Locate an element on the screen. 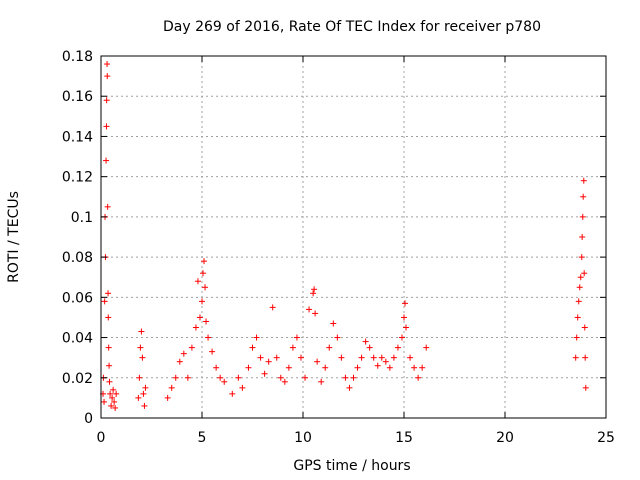 The height and width of the screenshot is (480, 640). y-tick-label: 0.14 is located at coordinates (77, 137).